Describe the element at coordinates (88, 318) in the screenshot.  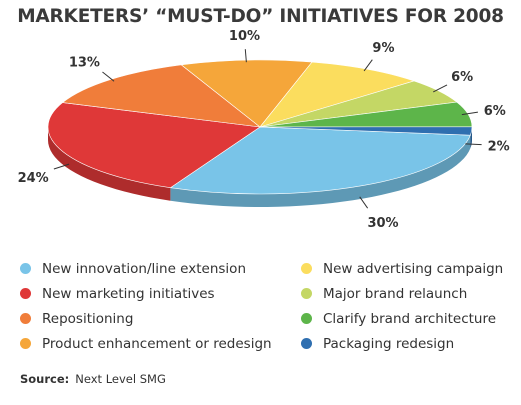
I see `legend-label-3: Repositioning` at that location.